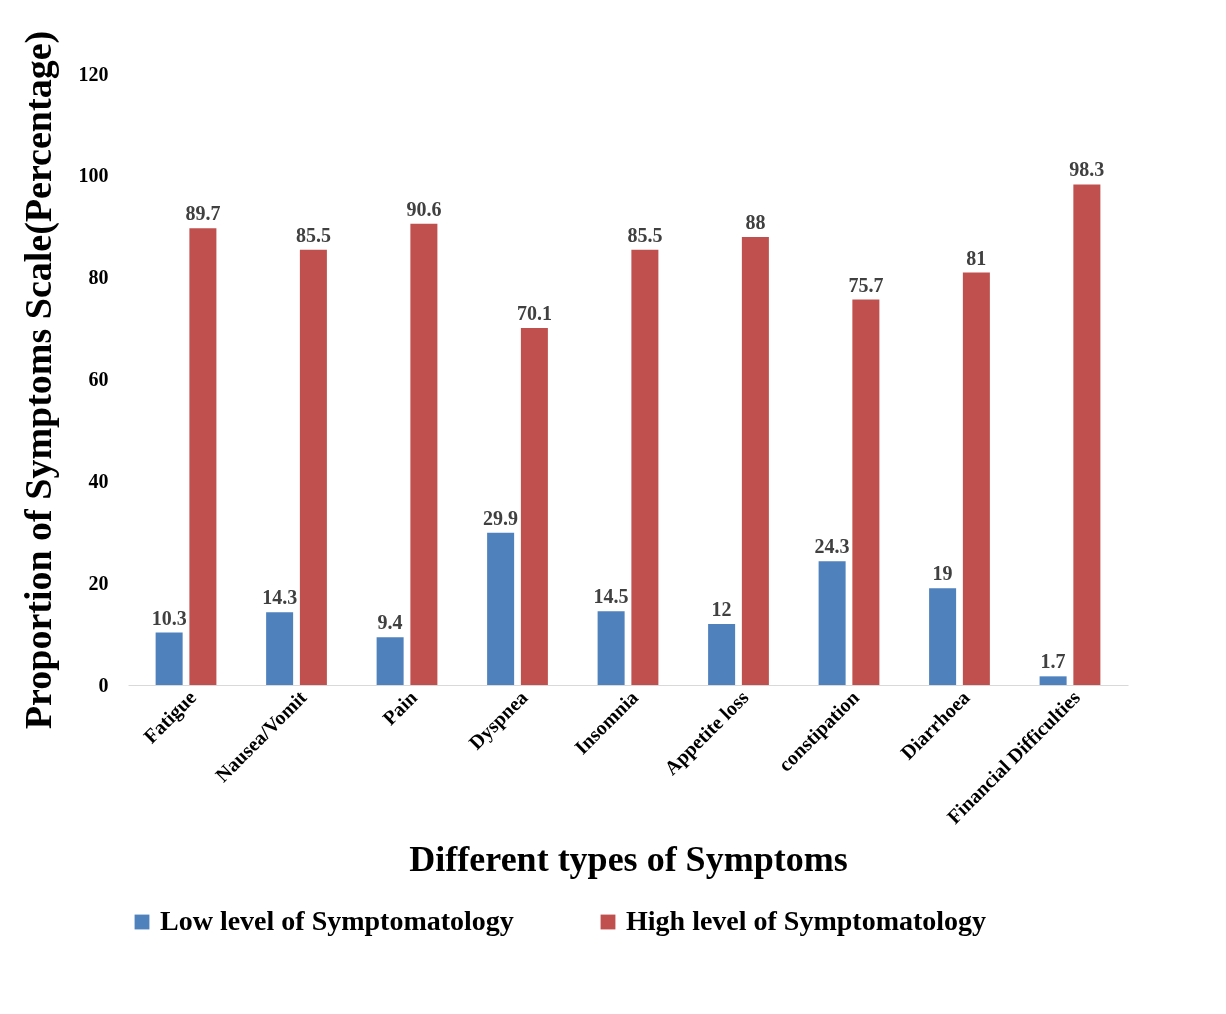  I want to click on x-axis-title: Different types of Symptoms, so click(628, 858).